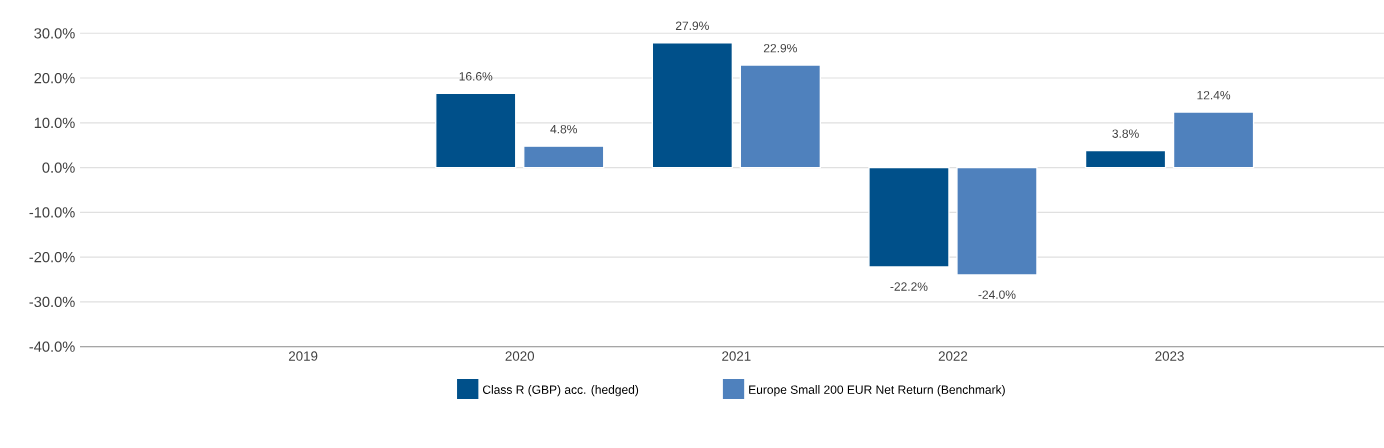 This screenshot has height=448, width=1384. I want to click on data-label: 22.9%, so click(780, 48).